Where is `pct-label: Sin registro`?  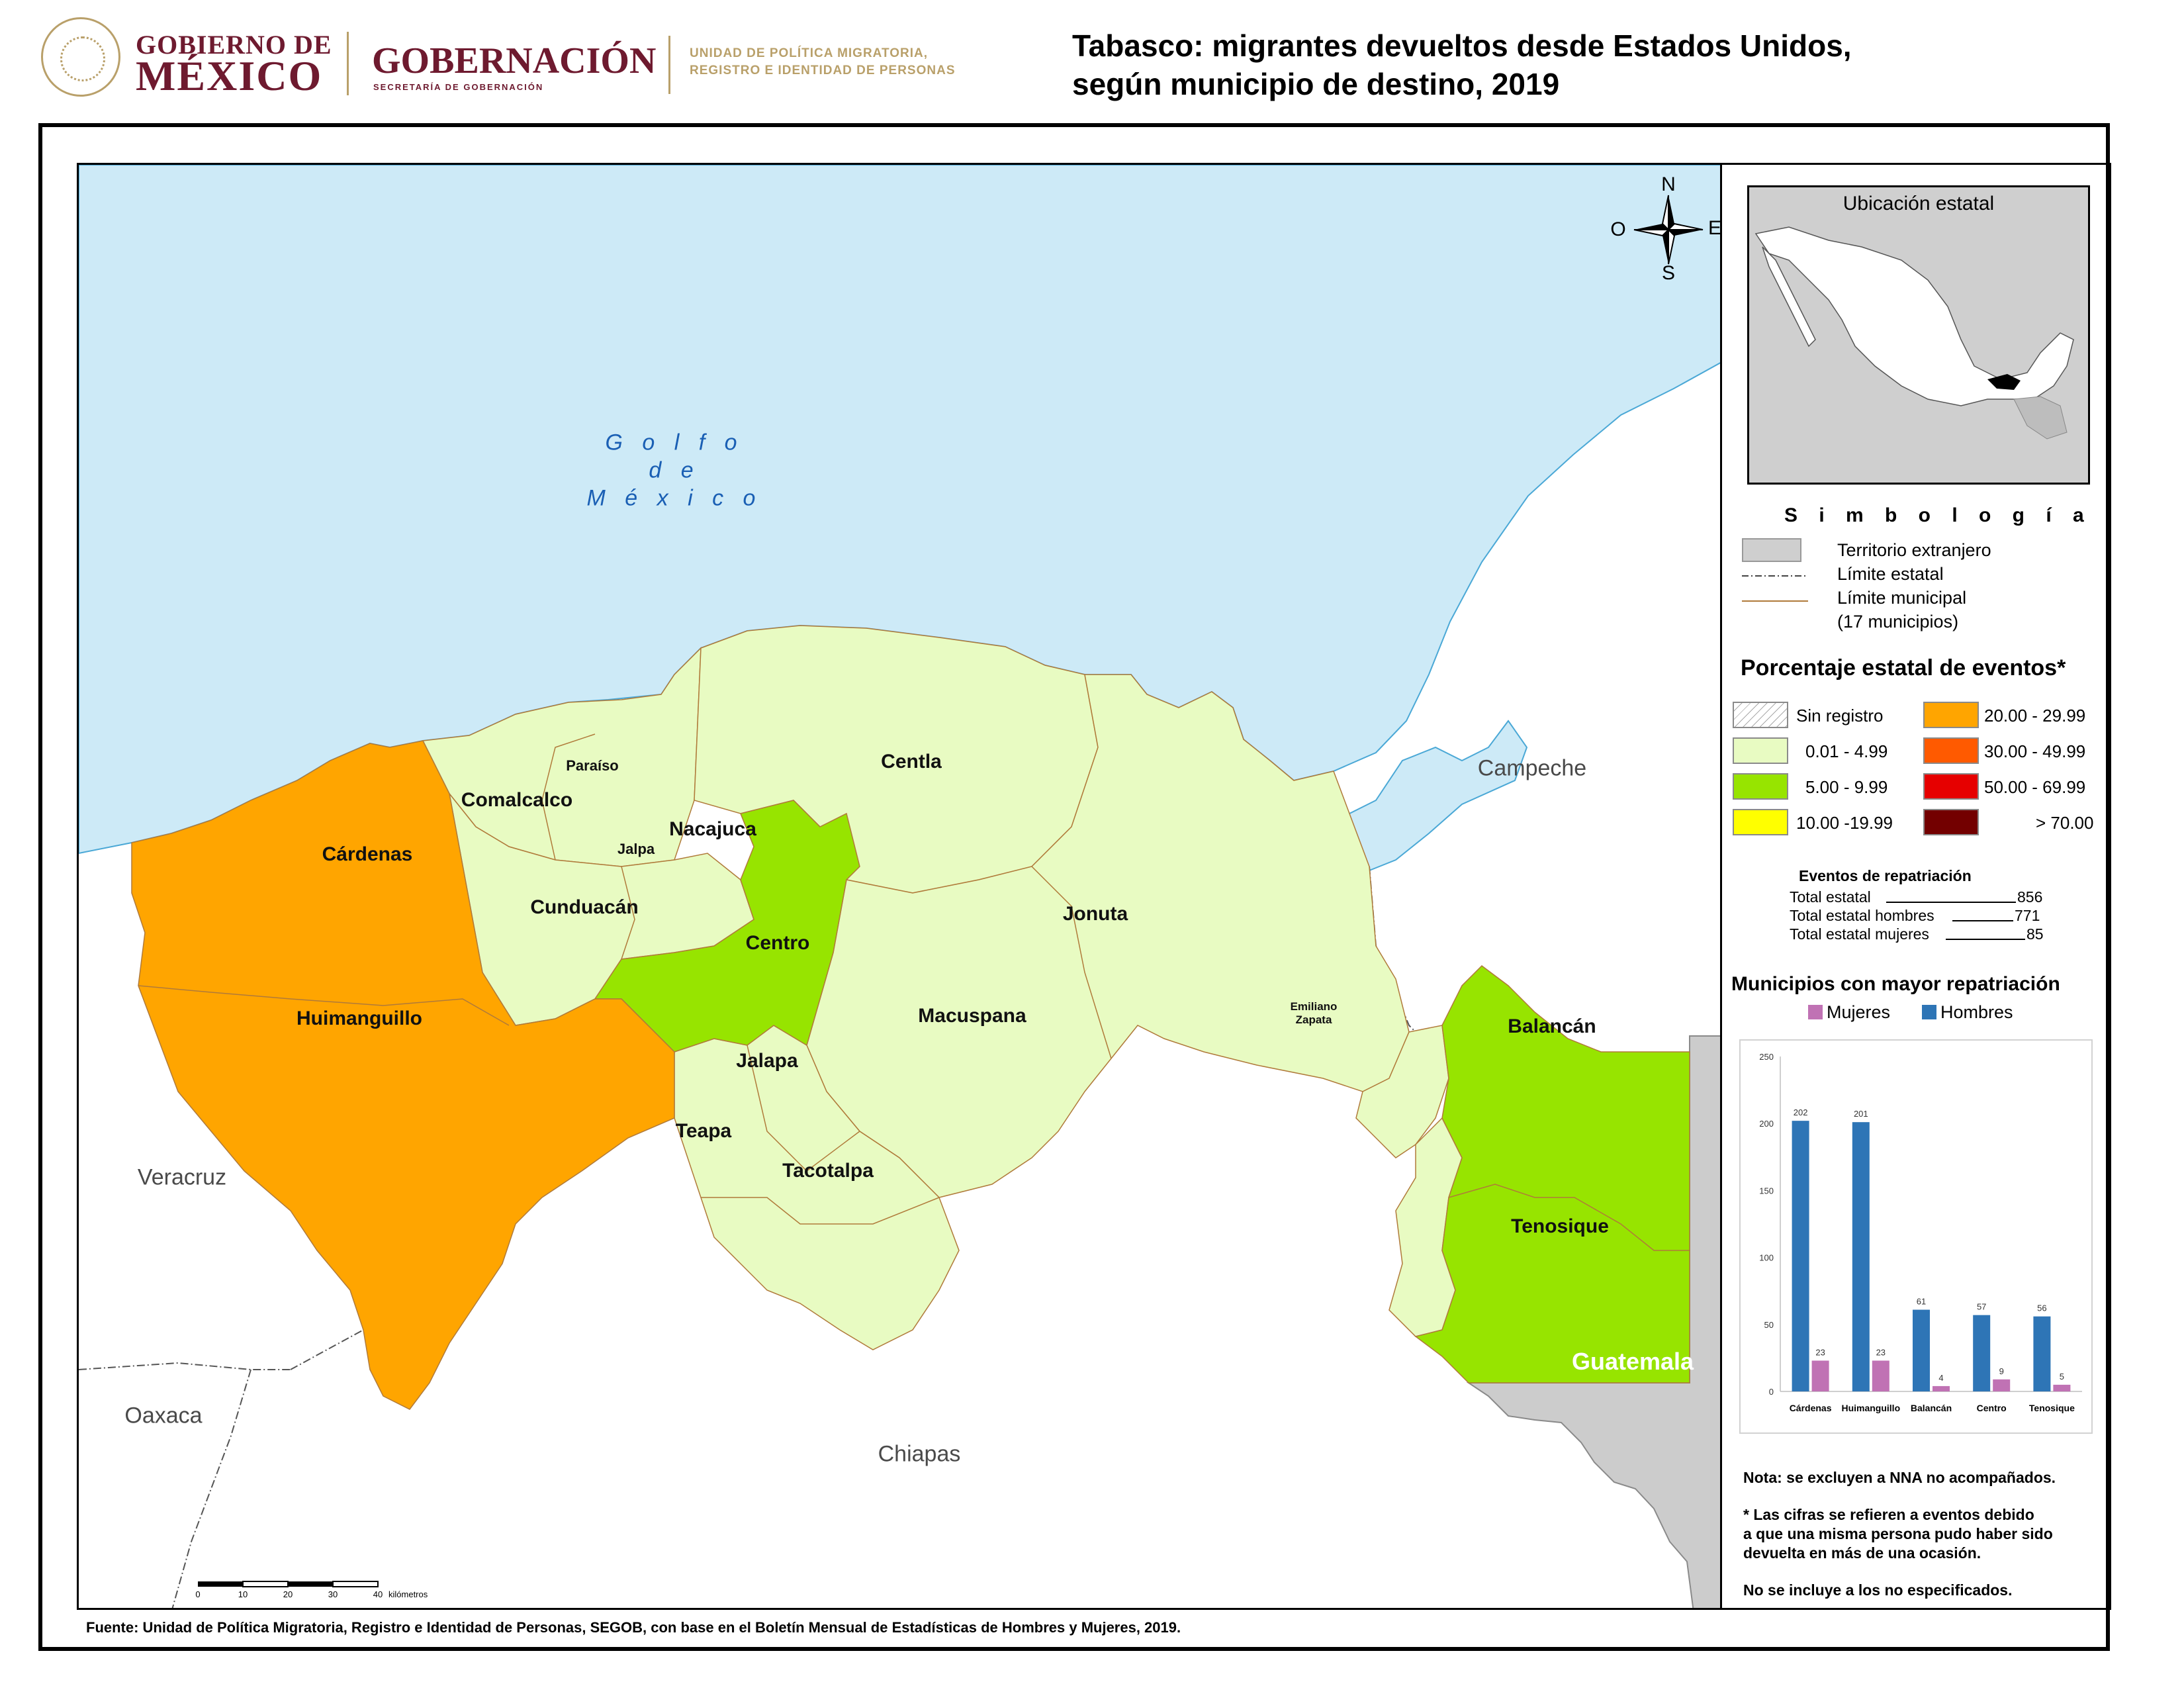
pct-label: Sin registro is located at coordinates (1840, 716).